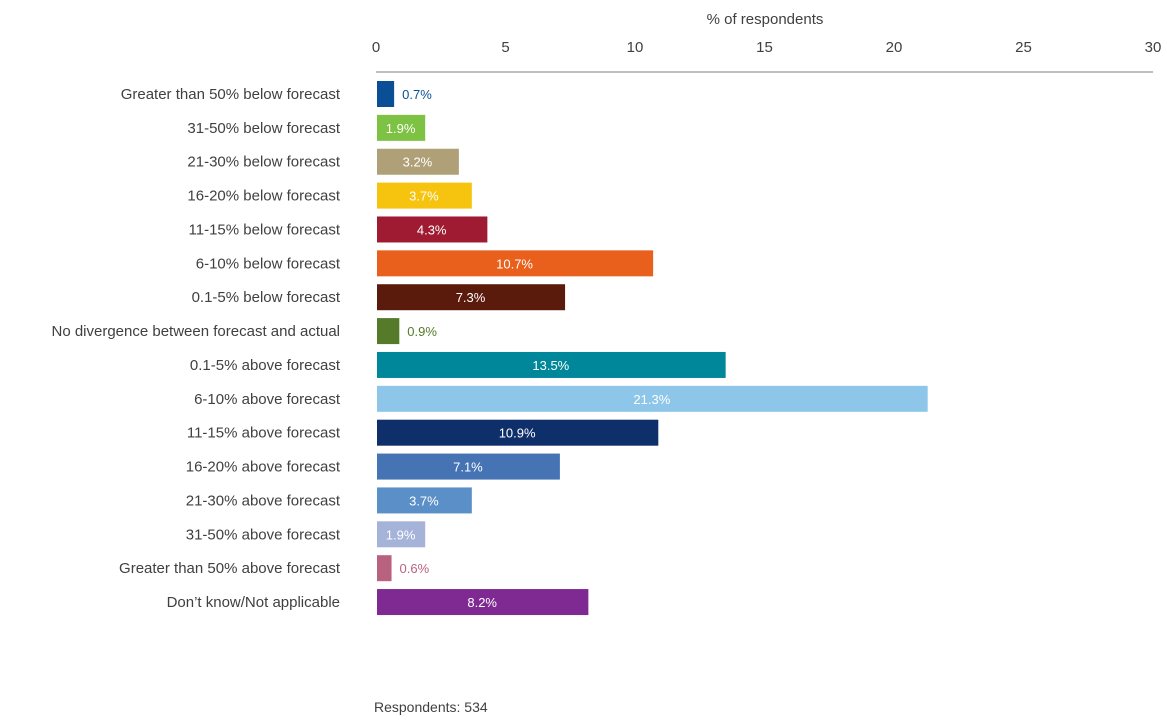 The width and height of the screenshot is (1167, 720). Describe the element at coordinates (263, 534) in the screenshot. I see `category-label: 31-50% above forecast` at that location.